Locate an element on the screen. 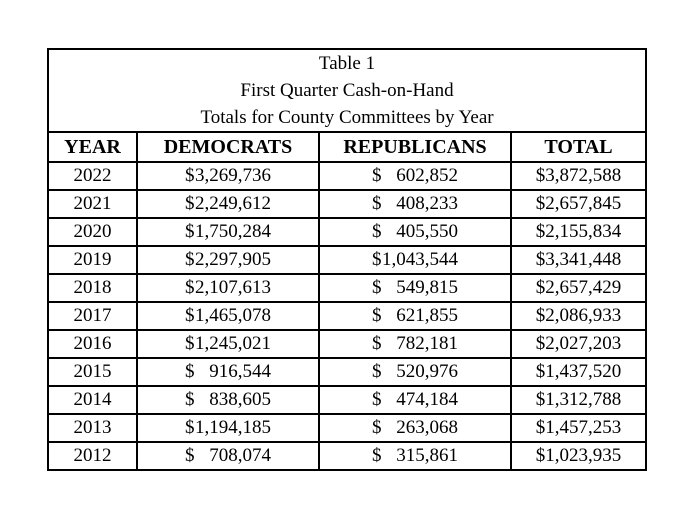  total-cell: $2,027,203 is located at coordinates (578, 344).